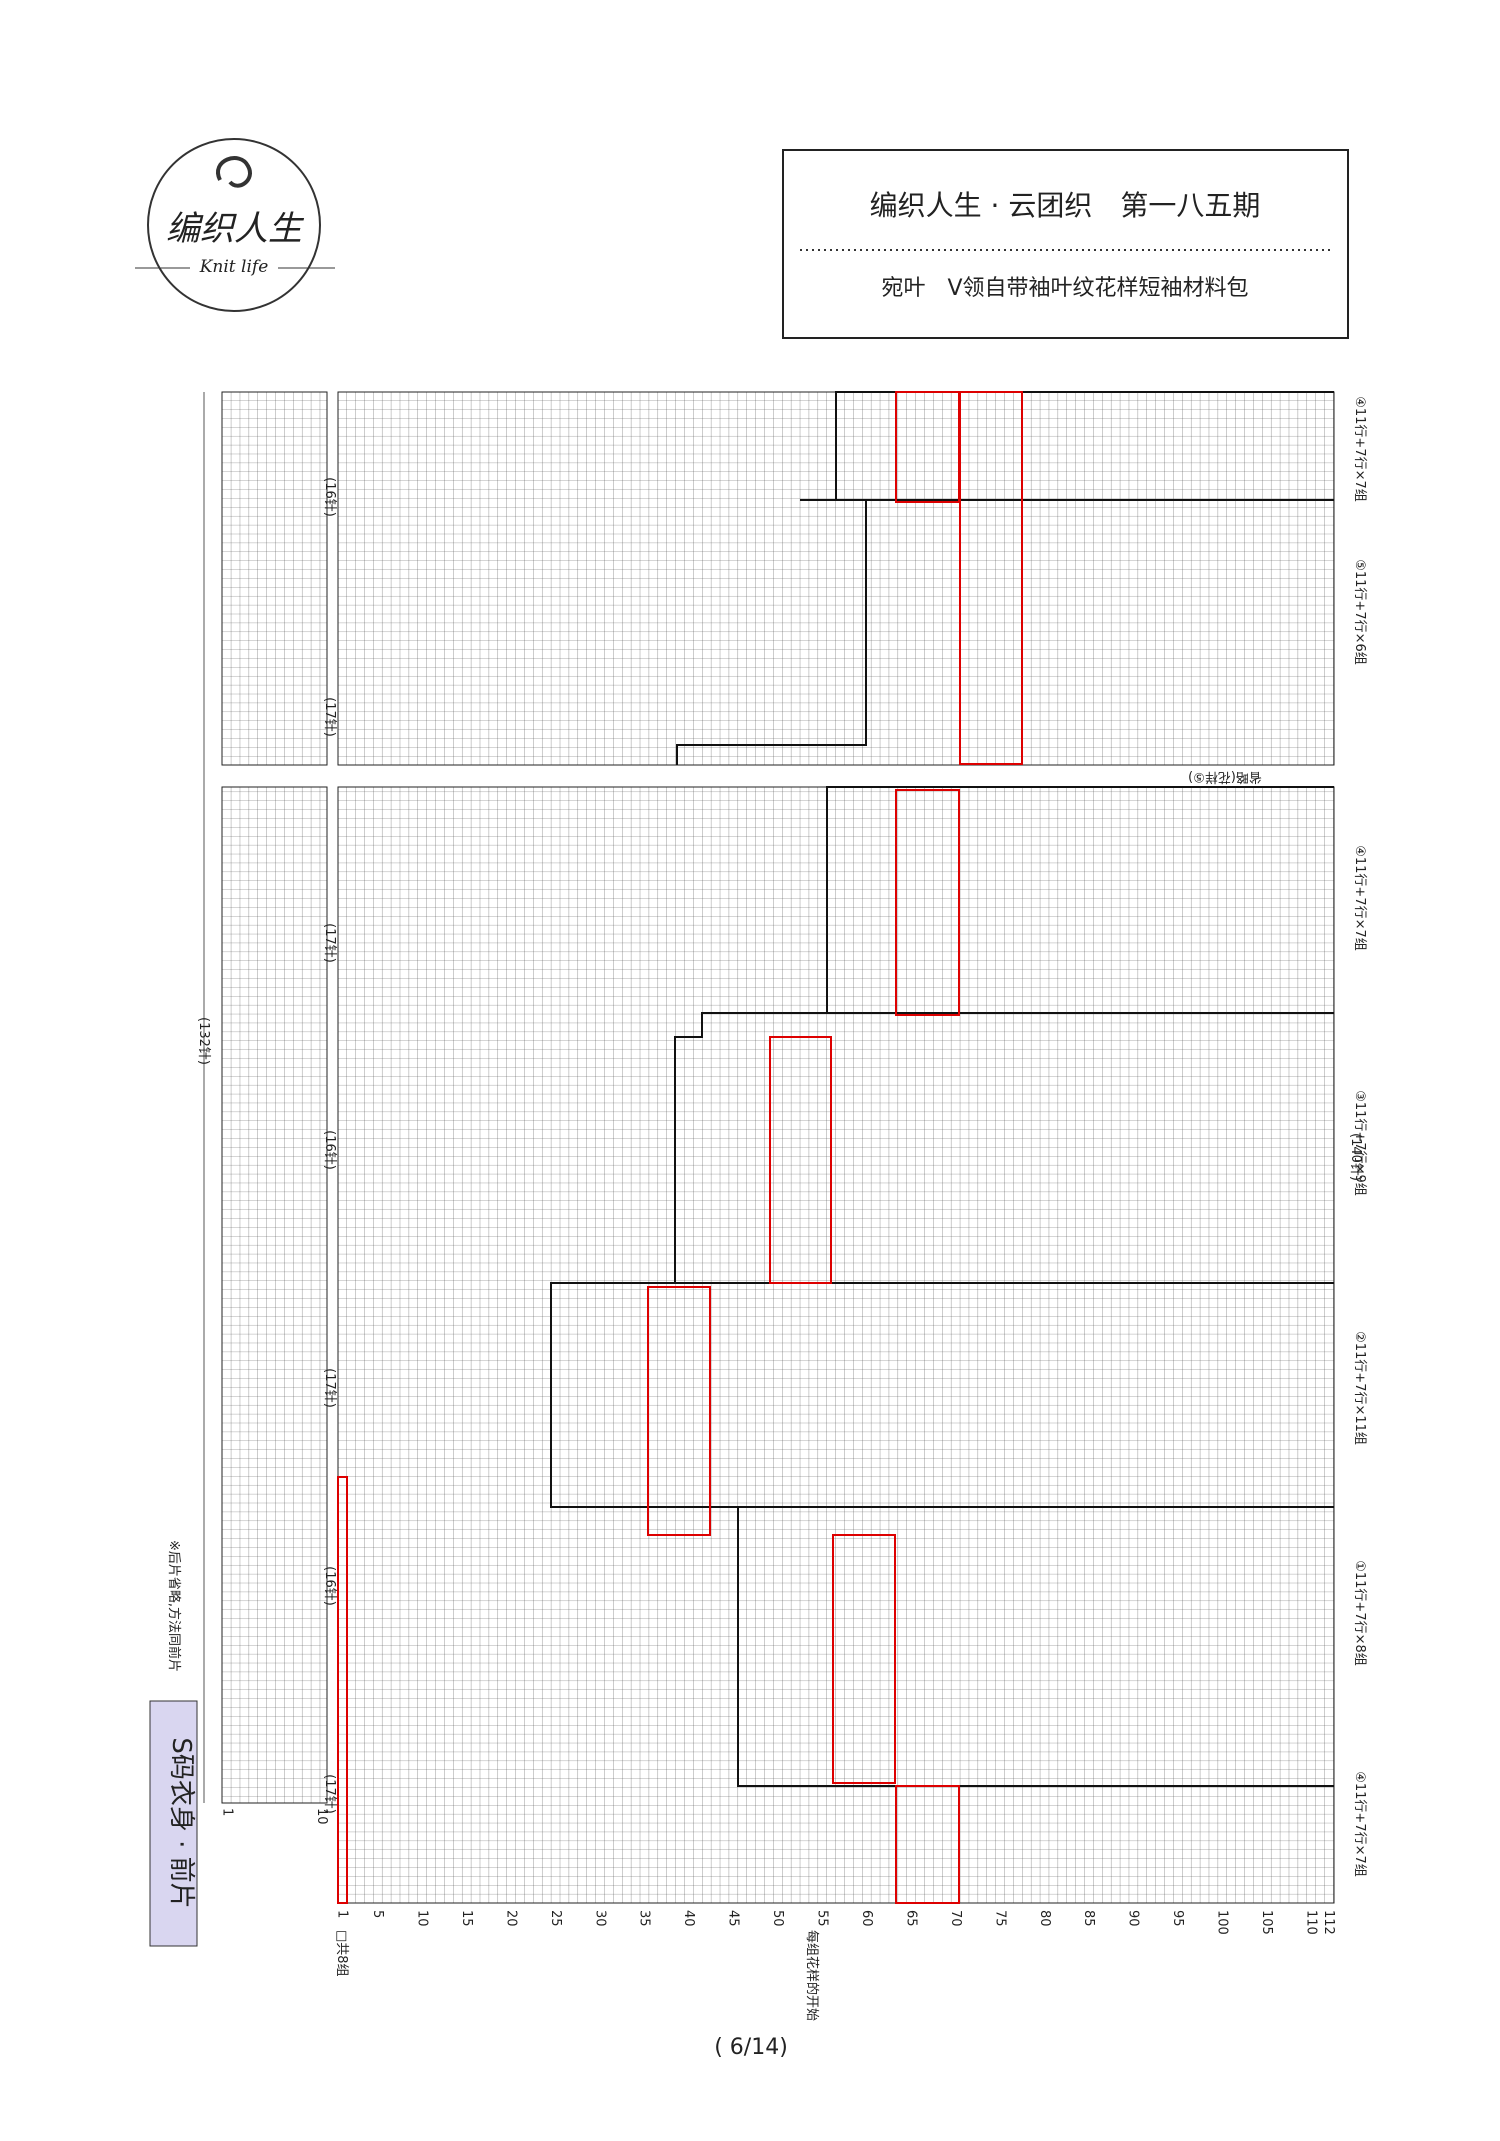 The image size is (1500, 2141). What do you see at coordinates (866, 1918) in the screenshot?
I see `column-number: 60` at bounding box center [866, 1918].